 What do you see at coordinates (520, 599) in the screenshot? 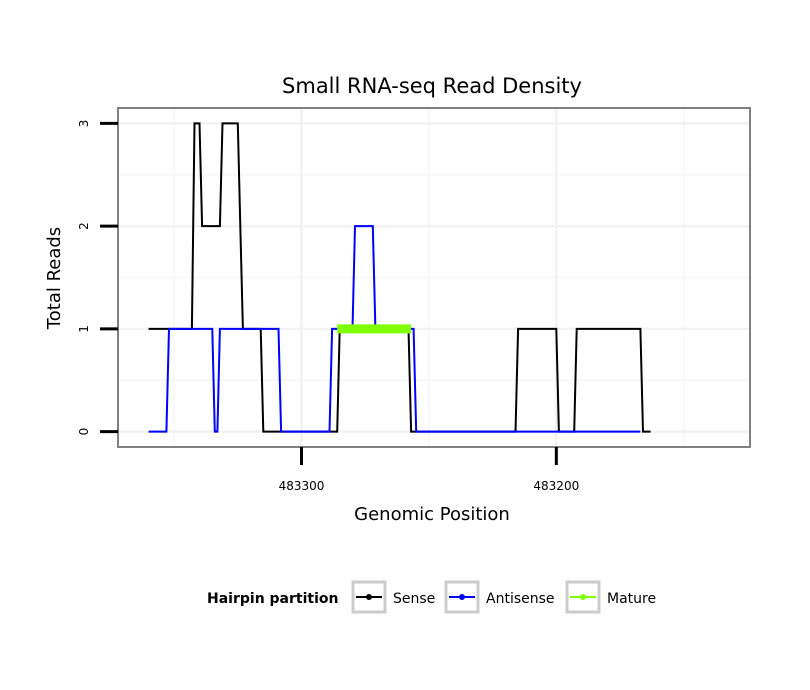
I see `legend-label-antisense: Antisense` at bounding box center [520, 599].